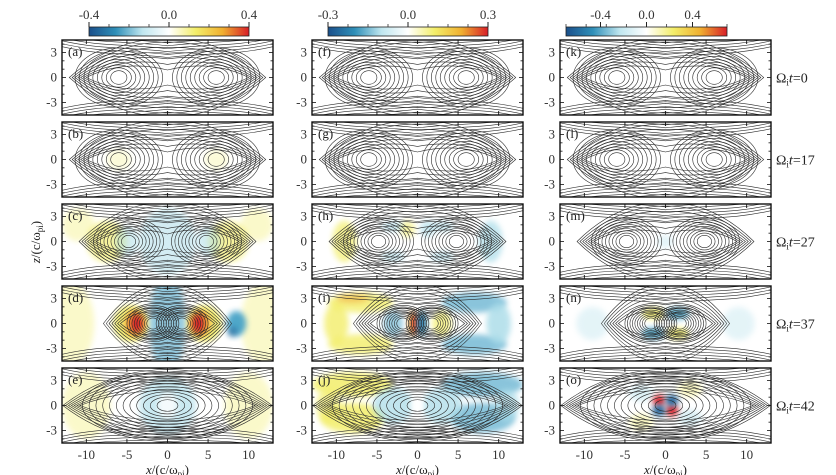 This screenshot has height=475, width=836. I want to click on colorbar-2: -0.3 0.0 0.3, so click(407, 22).